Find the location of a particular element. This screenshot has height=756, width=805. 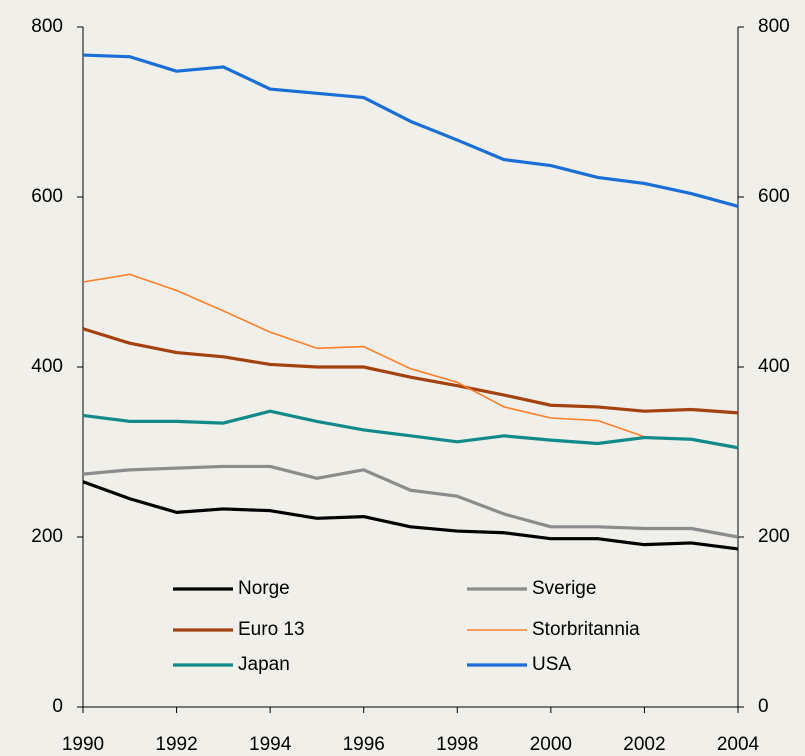

y-tick-label: 0 is located at coordinates (57, 706).